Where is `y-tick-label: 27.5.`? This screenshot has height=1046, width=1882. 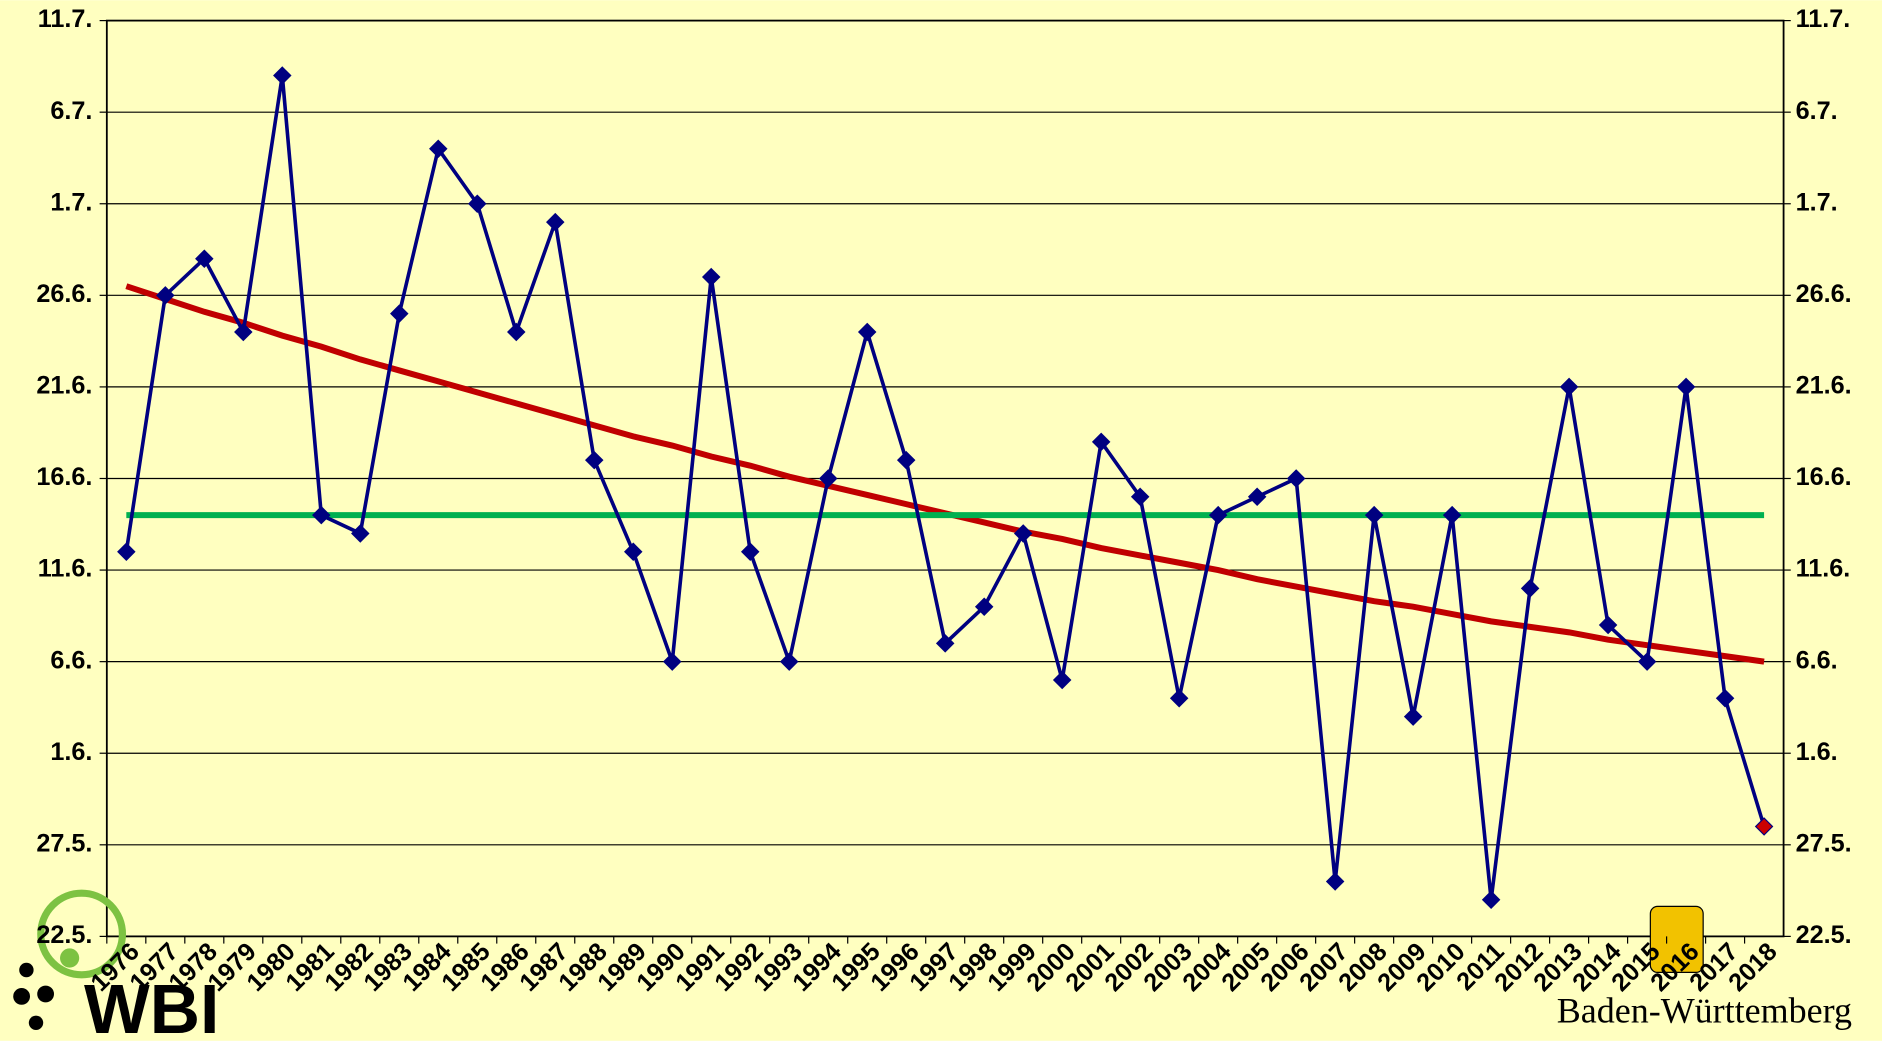
y-tick-label: 27.5. is located at coordinates (64, 843).